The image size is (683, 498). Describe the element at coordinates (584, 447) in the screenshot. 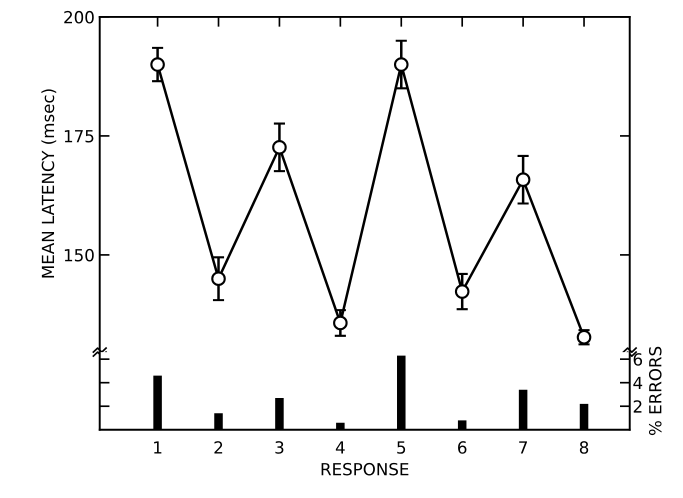

I see `x-tick-label: 8` at that location.